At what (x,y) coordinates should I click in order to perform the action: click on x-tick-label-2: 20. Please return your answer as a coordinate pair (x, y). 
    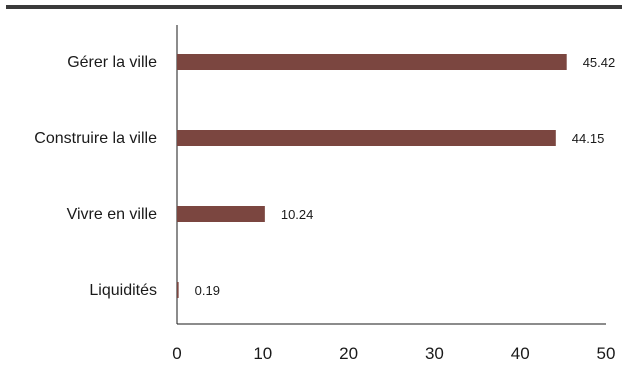
    Looking at the image, I should click on (348, 353).